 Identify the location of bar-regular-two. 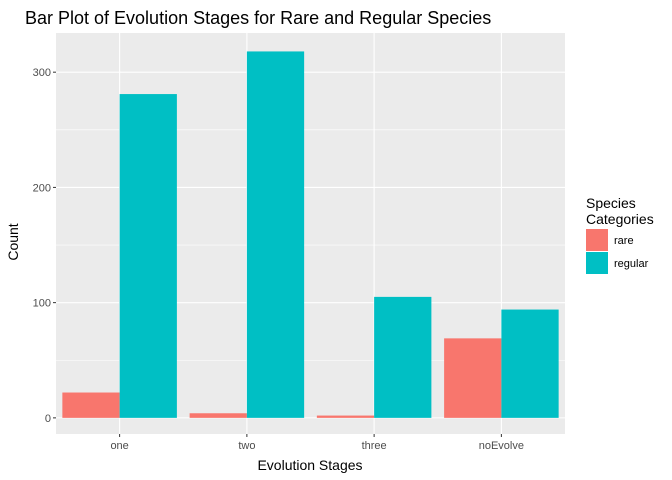
(275, 234).